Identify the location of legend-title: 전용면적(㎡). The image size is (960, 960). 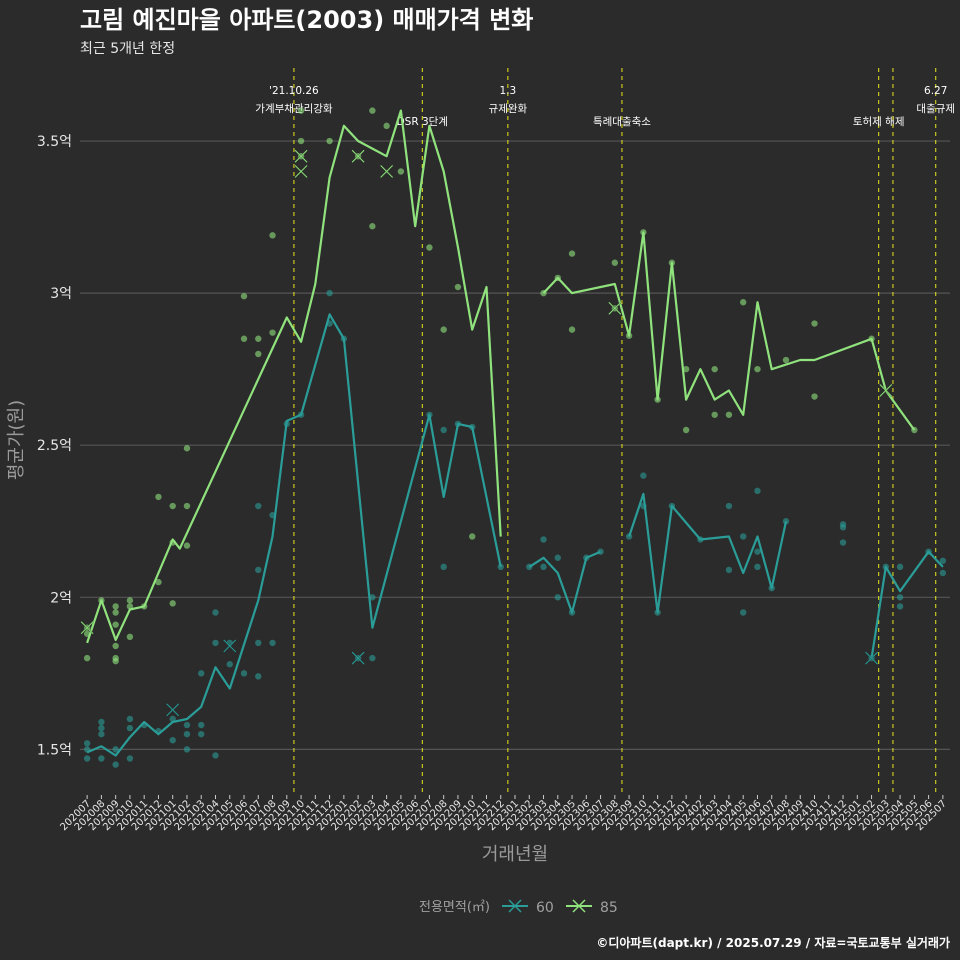
(454, 907).